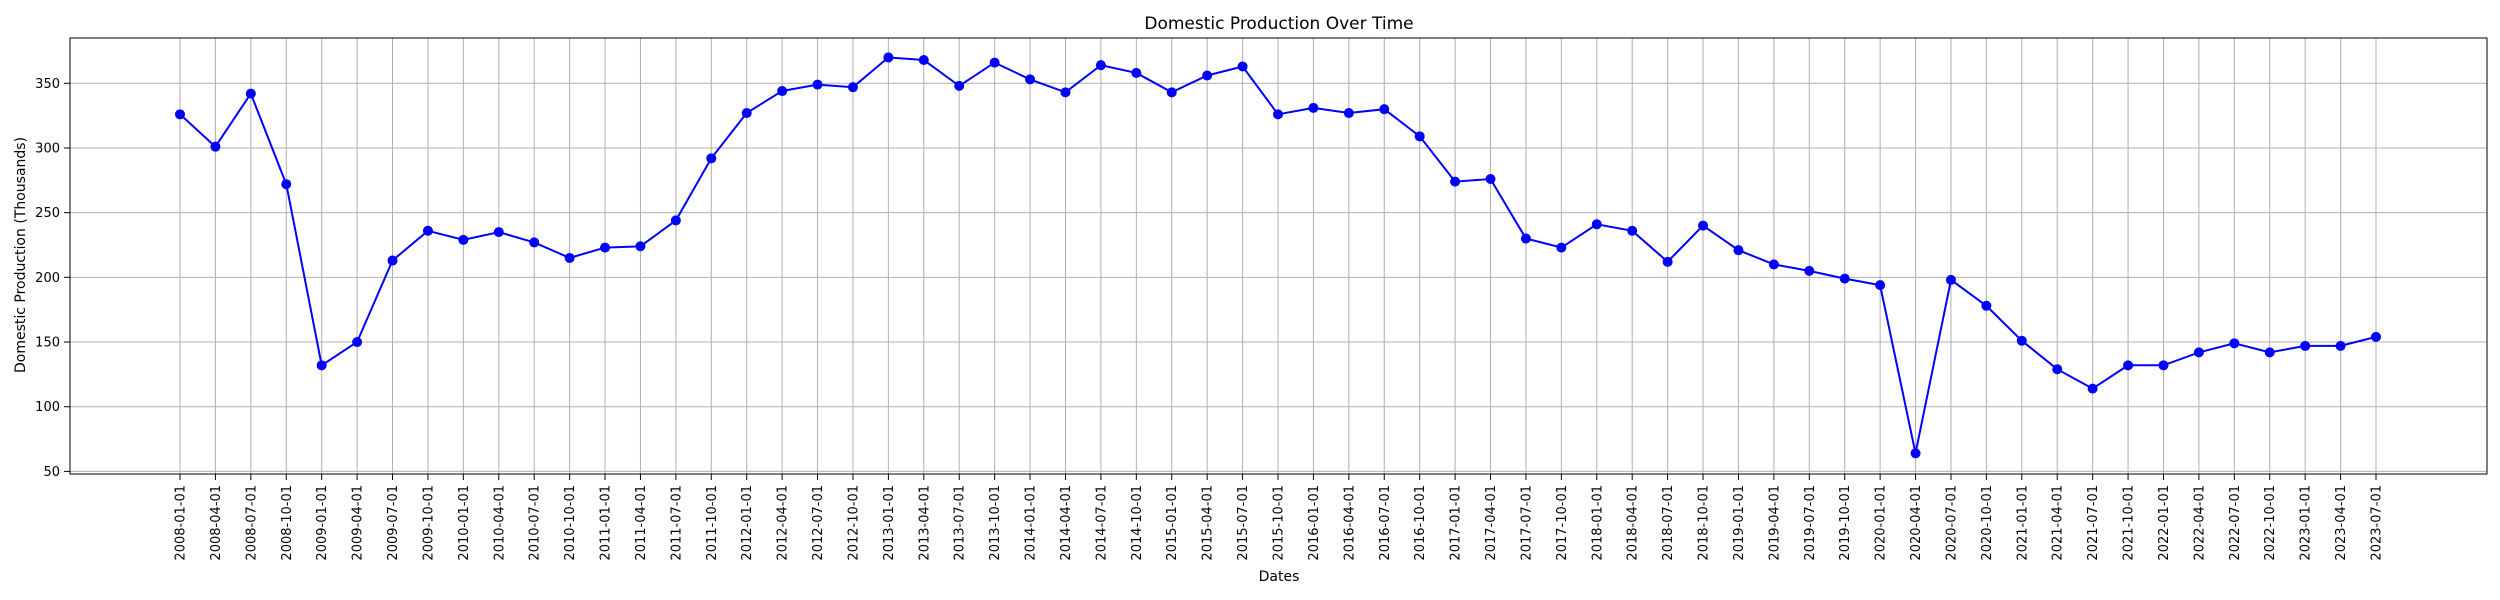 The height and width of the screenshot is (600, 2500). What do you see at coordinates (21, 255) in the screenshot?
I see `y-axis-label: Domestic Production (Thousands)` at bounding box center [21, 255].